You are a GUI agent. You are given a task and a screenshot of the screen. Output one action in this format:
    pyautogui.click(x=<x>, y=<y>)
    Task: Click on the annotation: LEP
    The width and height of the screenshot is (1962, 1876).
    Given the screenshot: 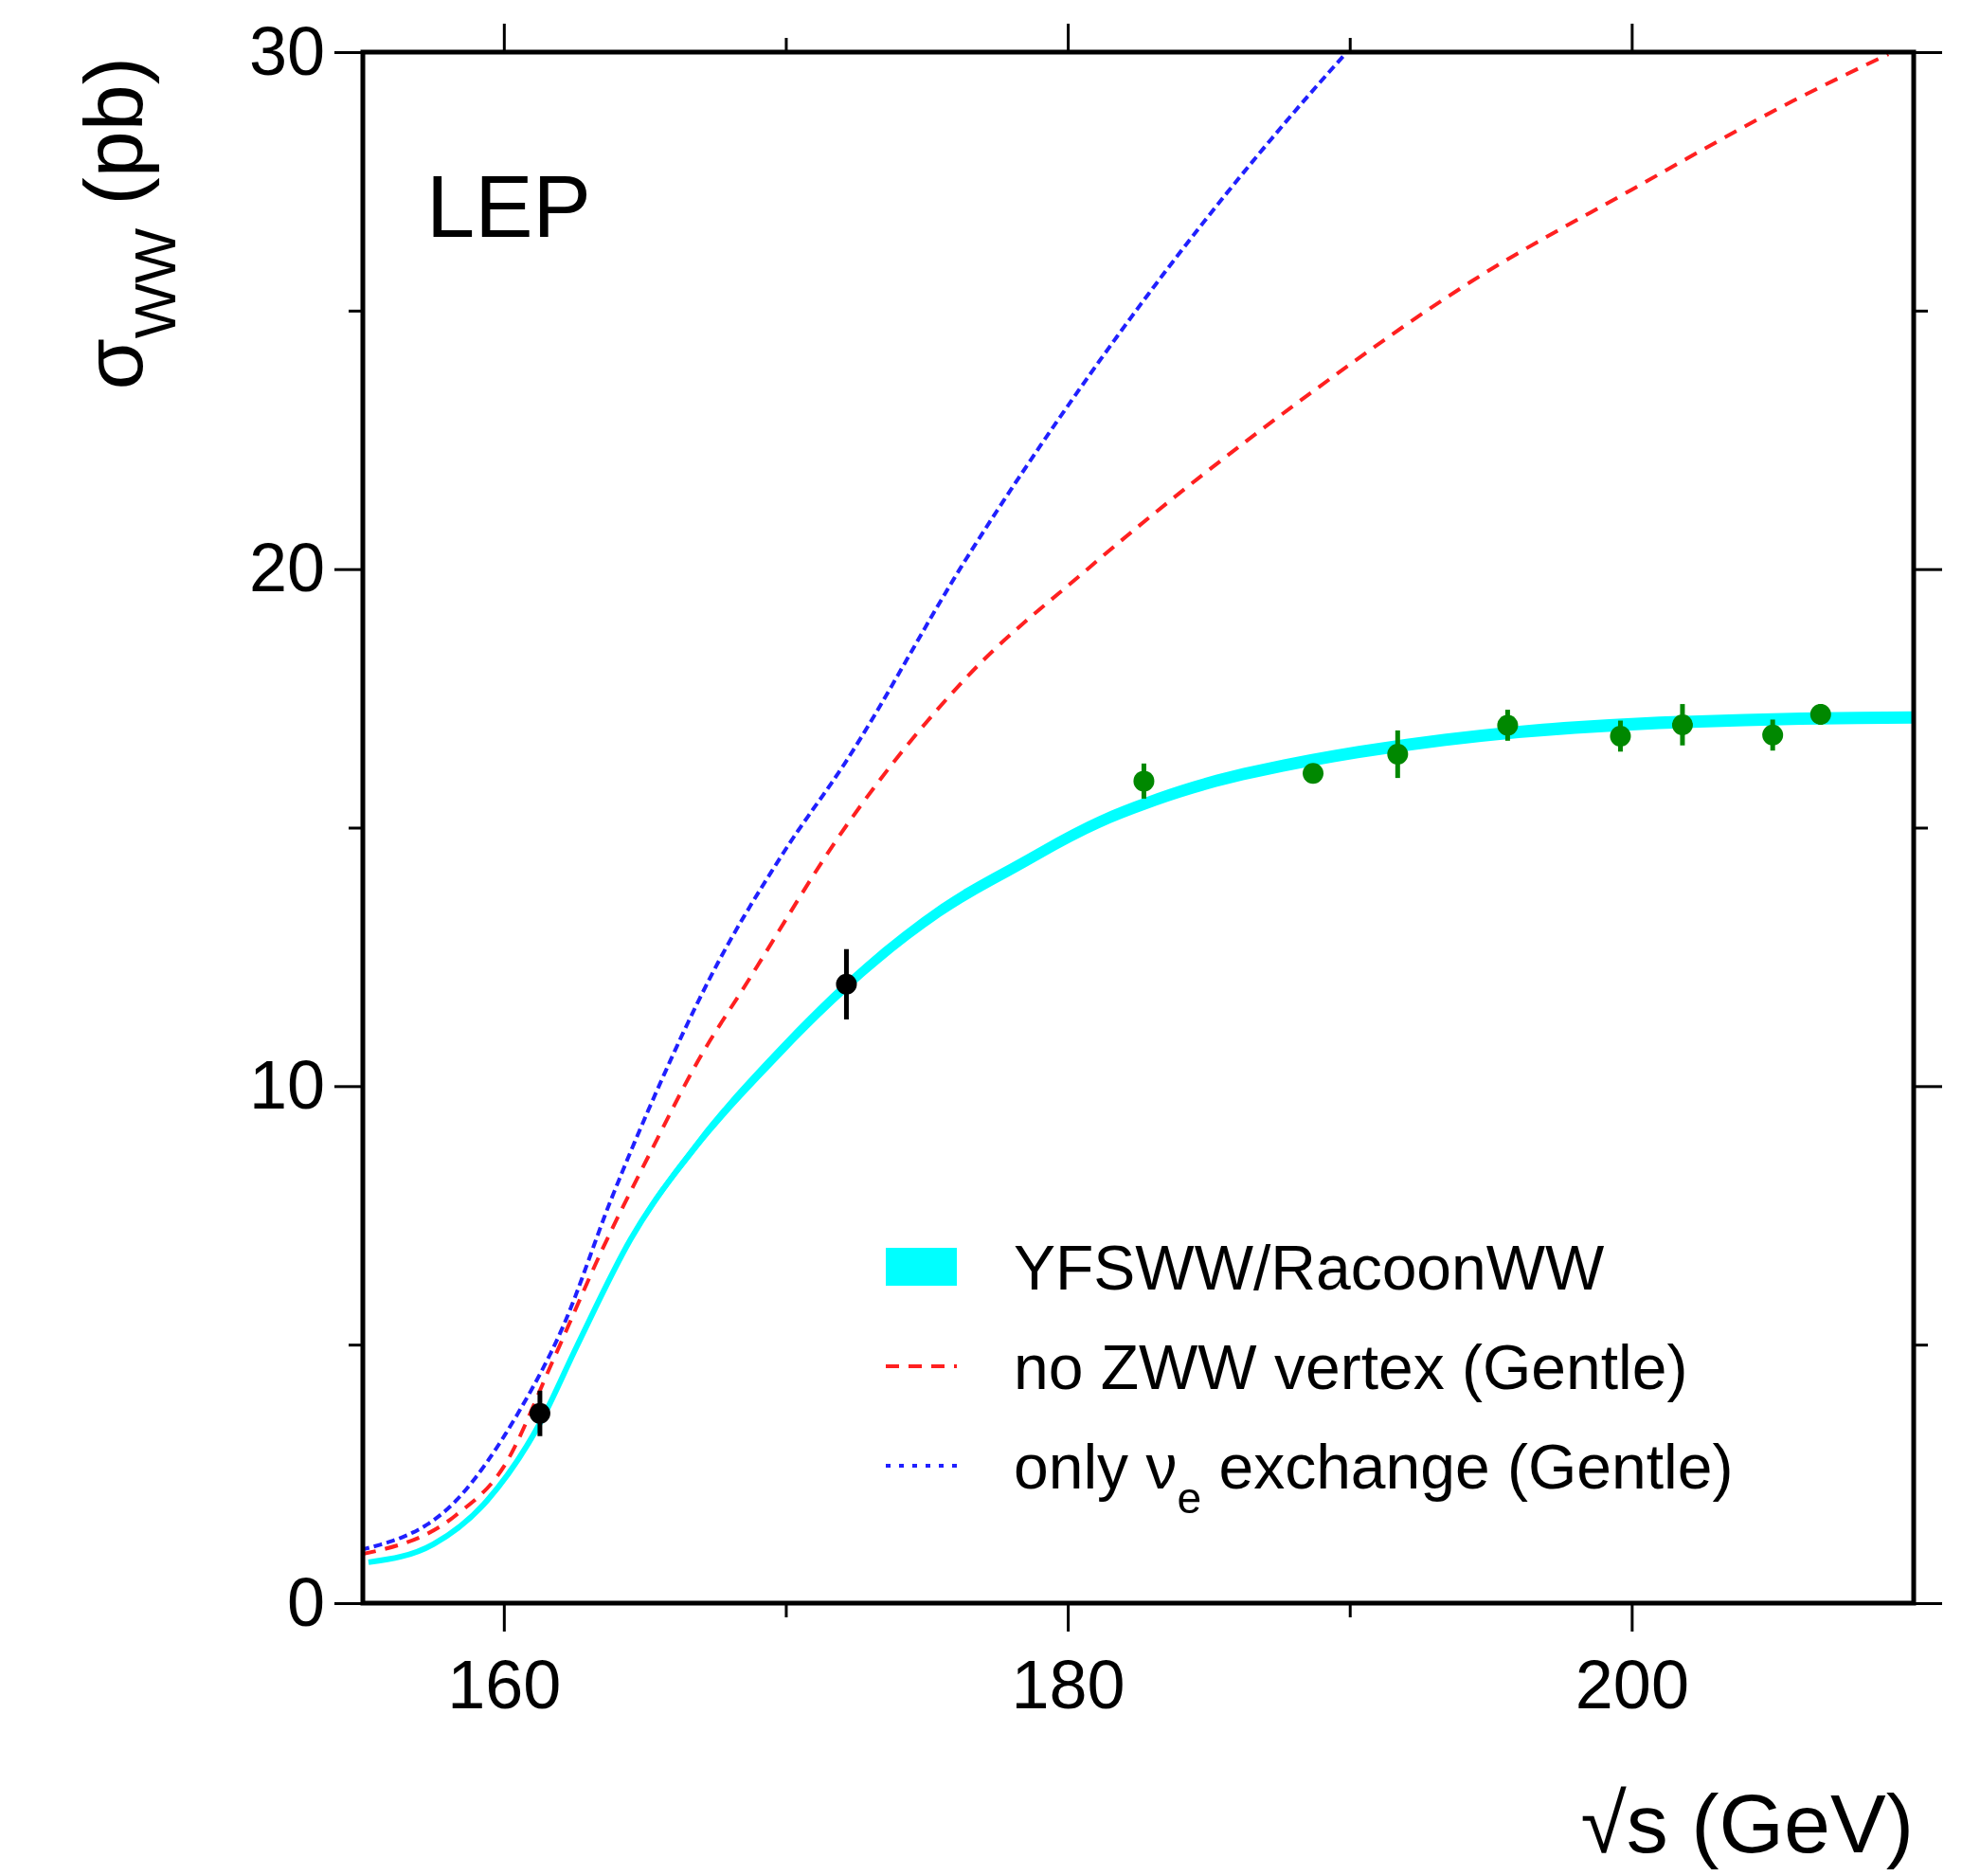 What is the action you would take?
    pyautogui.click(x=508, y=206)
    